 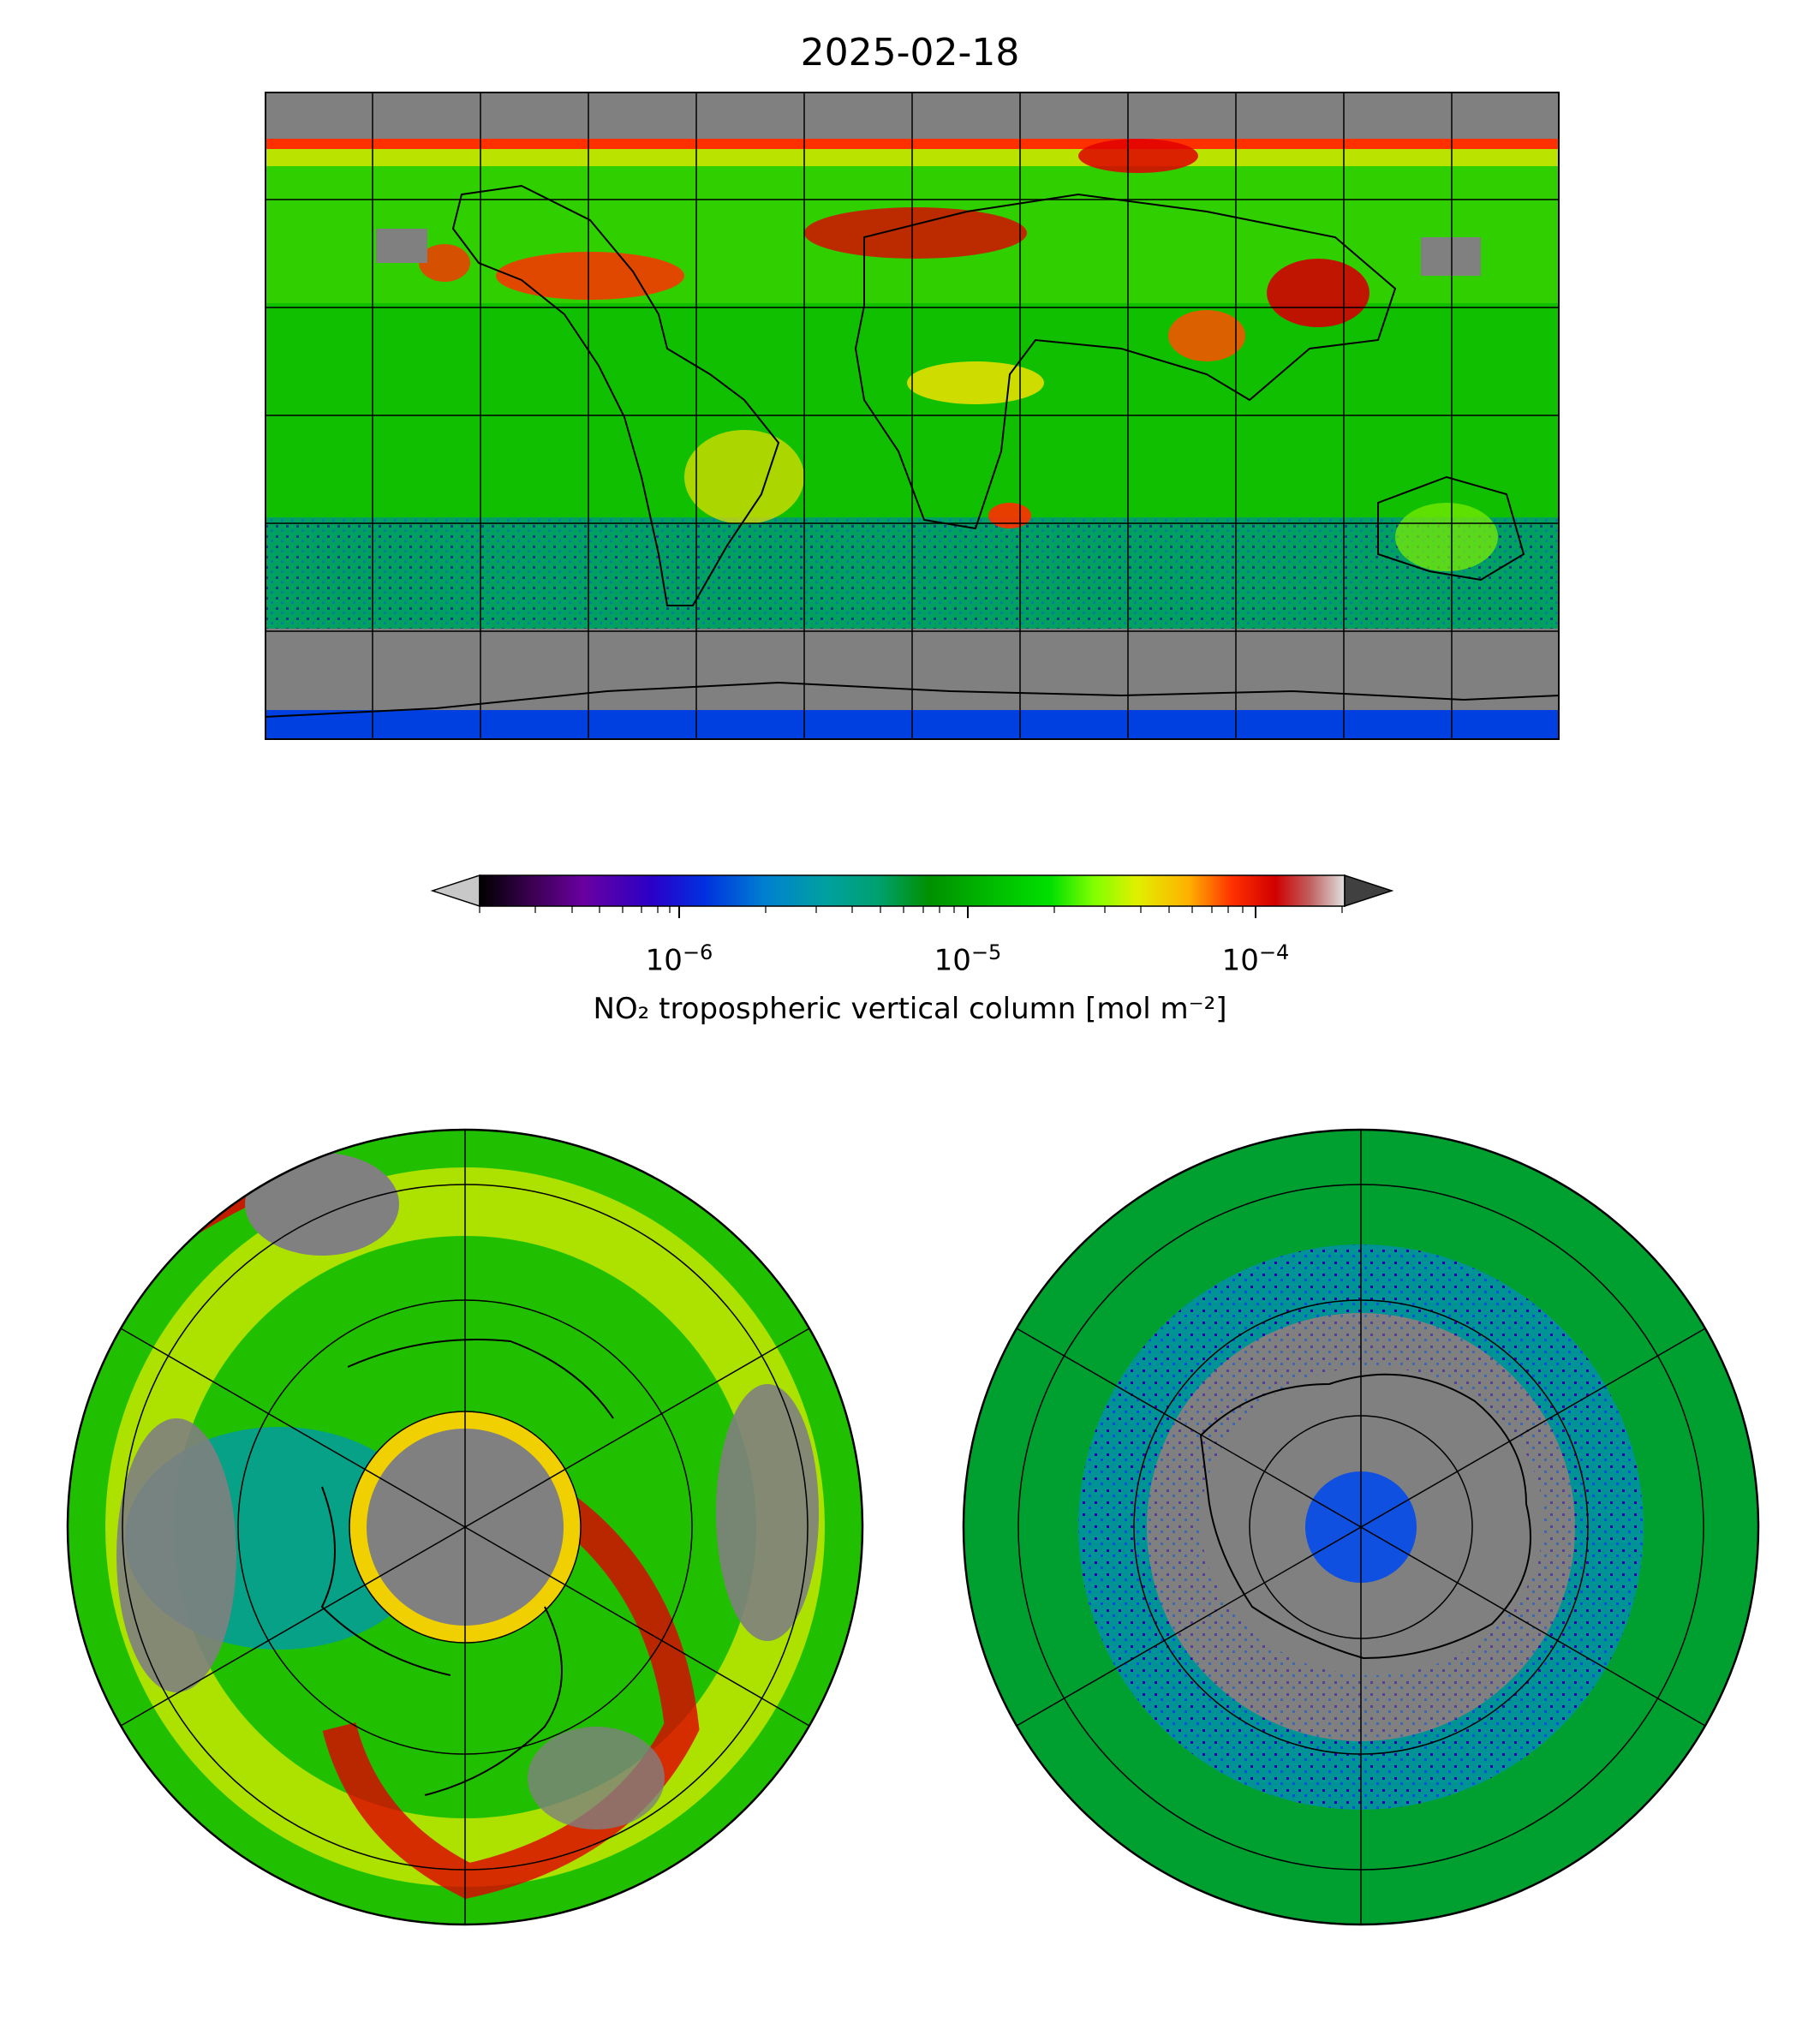 What do you see at coordinates (915, 233) in the screenshot?
I see `hotspot-europe` at bounding box center [915, 233].